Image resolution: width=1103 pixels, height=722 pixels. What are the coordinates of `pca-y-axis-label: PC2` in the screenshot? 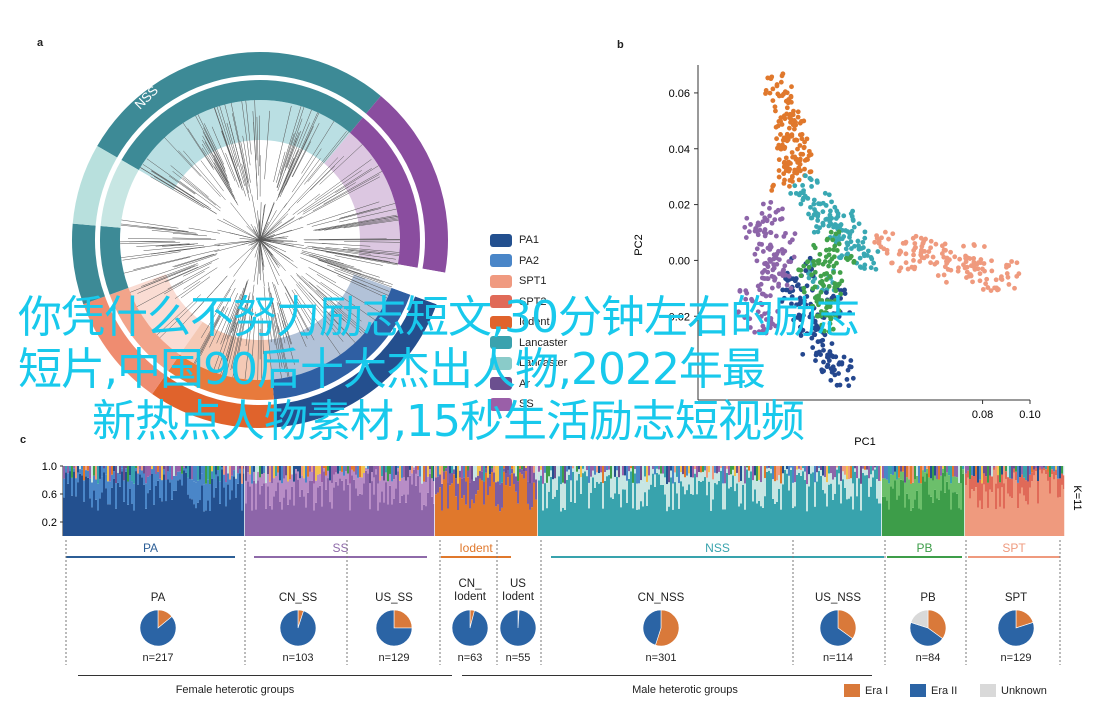 It's located at (639, 244).